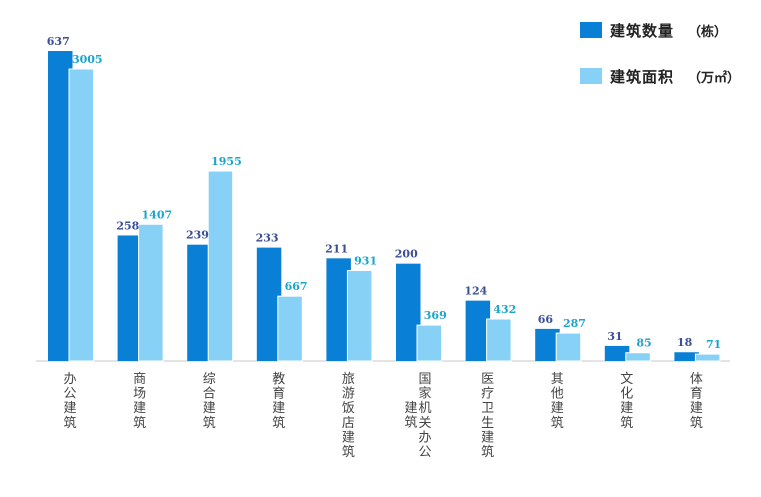 This screenshot has height=497, width=761. What do you see at coordinates (643, 343) in the screenshot?
I see `data-label-area-9: 85` at bounding box center [643, 343].